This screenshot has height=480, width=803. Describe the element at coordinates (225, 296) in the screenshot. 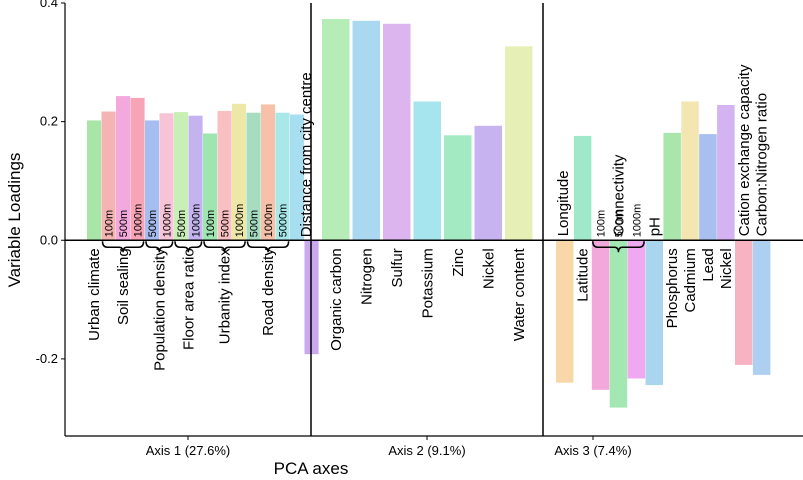

I see `variable-label: Urbanity index` at that location.